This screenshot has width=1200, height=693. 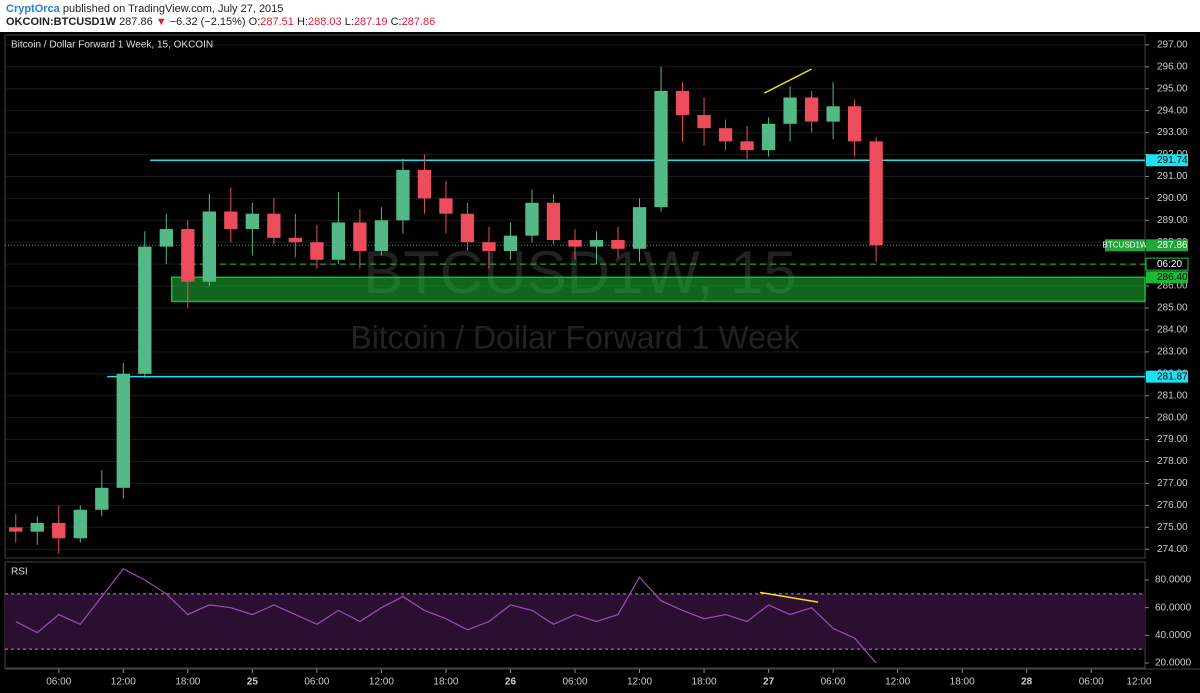 I want to click on ohlc-value: 287.19, so click(x=370, y=22).